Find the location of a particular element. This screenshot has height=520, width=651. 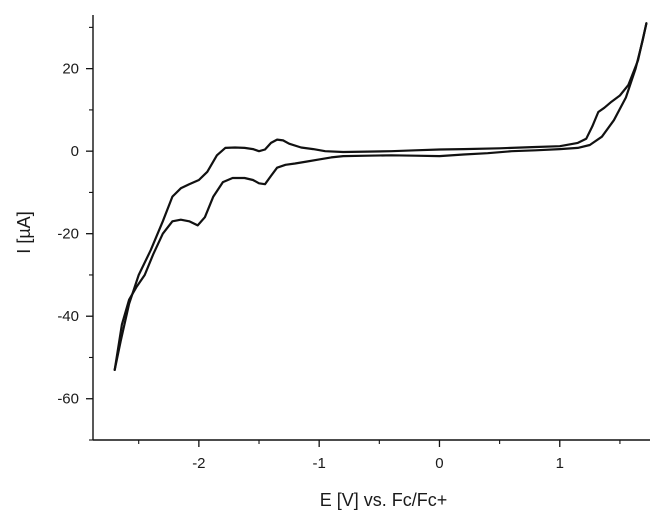

y-ticks: -60 -40 -20 0 20 is located at coordinates (75, 233).